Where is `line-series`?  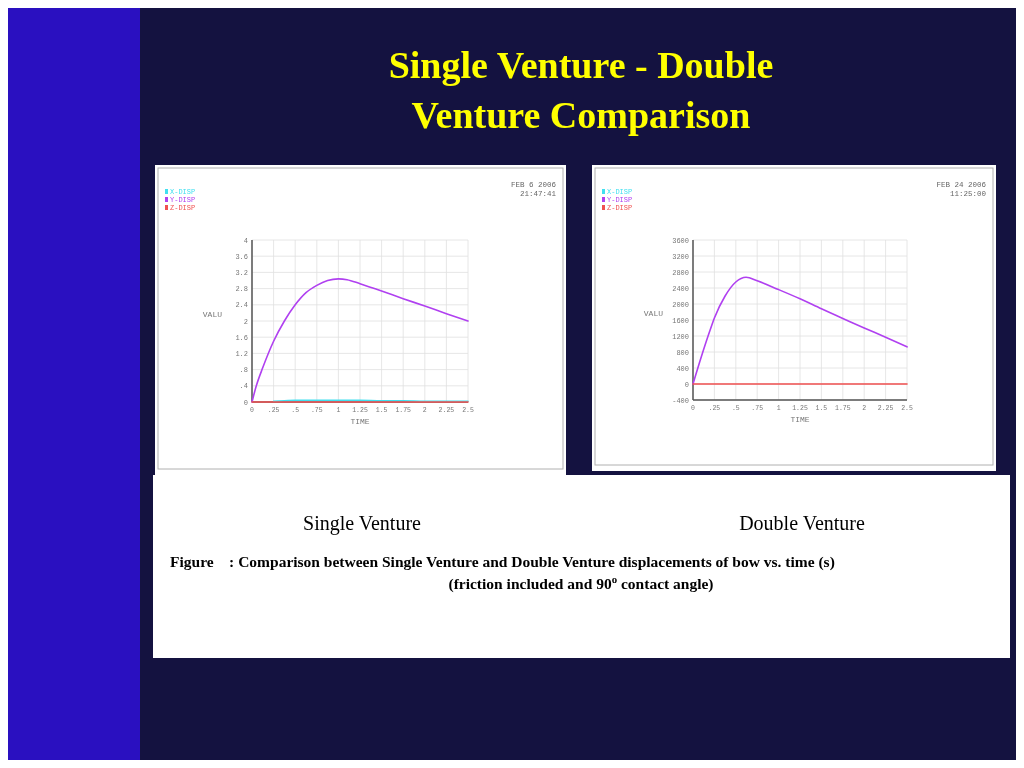
line-series is located at coordinates (800, 330).